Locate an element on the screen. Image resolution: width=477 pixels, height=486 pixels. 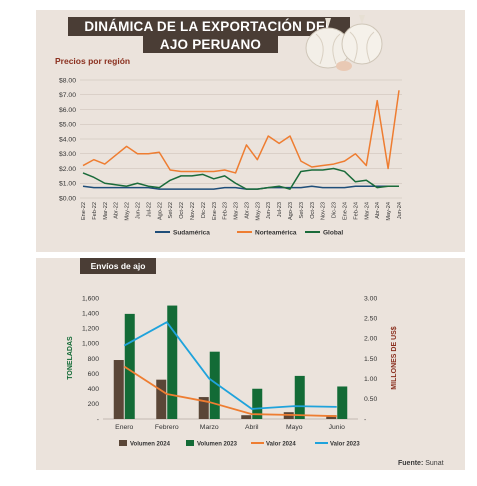
price-x-tick: Jul-23 is located at coordinates (280, 209).